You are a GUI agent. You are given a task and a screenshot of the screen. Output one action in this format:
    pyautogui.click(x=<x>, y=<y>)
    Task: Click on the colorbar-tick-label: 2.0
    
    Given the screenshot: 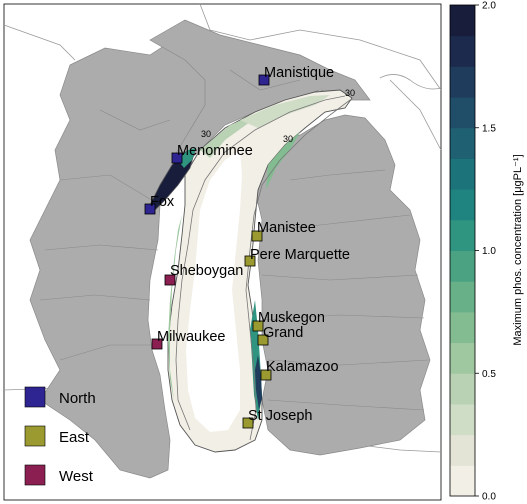 What is the action you would take?
    pyautogui.click(x=489, y=6)
    